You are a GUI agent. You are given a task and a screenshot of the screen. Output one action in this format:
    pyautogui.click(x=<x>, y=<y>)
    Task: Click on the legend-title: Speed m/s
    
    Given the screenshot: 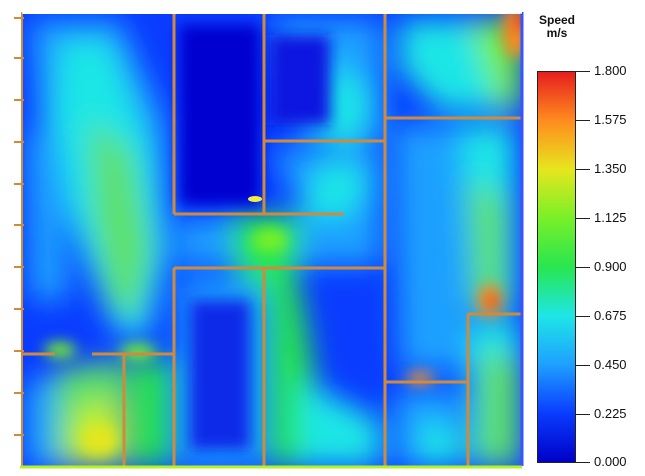 What is the action you would take?
    pyautogui.click(x=557, y=27)
    